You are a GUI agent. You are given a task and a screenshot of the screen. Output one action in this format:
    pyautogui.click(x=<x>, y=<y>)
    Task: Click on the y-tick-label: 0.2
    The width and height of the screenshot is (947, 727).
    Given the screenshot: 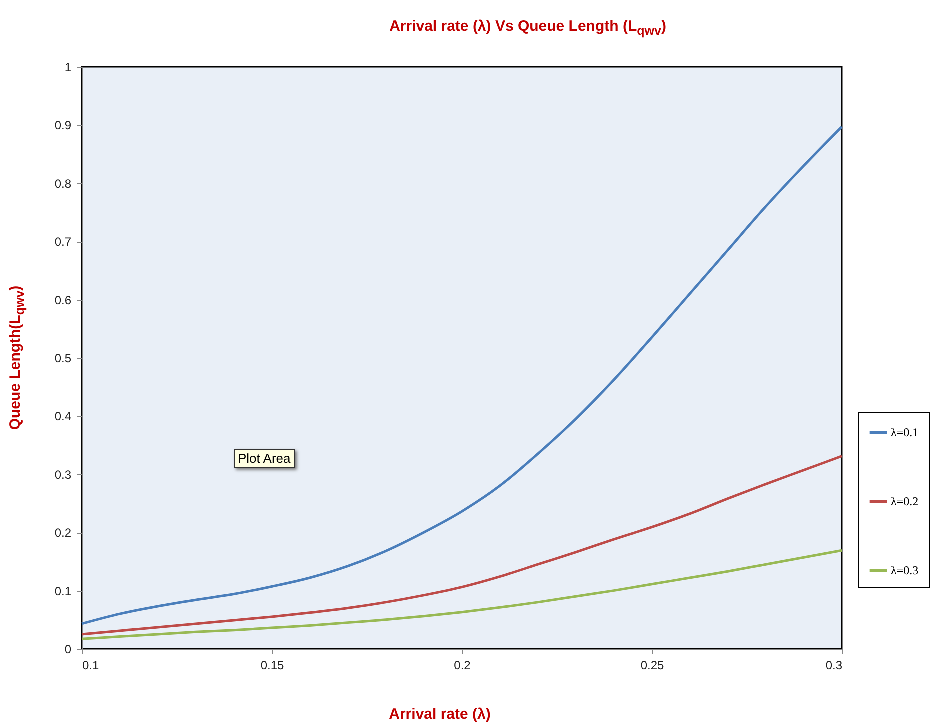 What is the action you would take?
    pyautogui.click(x=63, y=533)
    